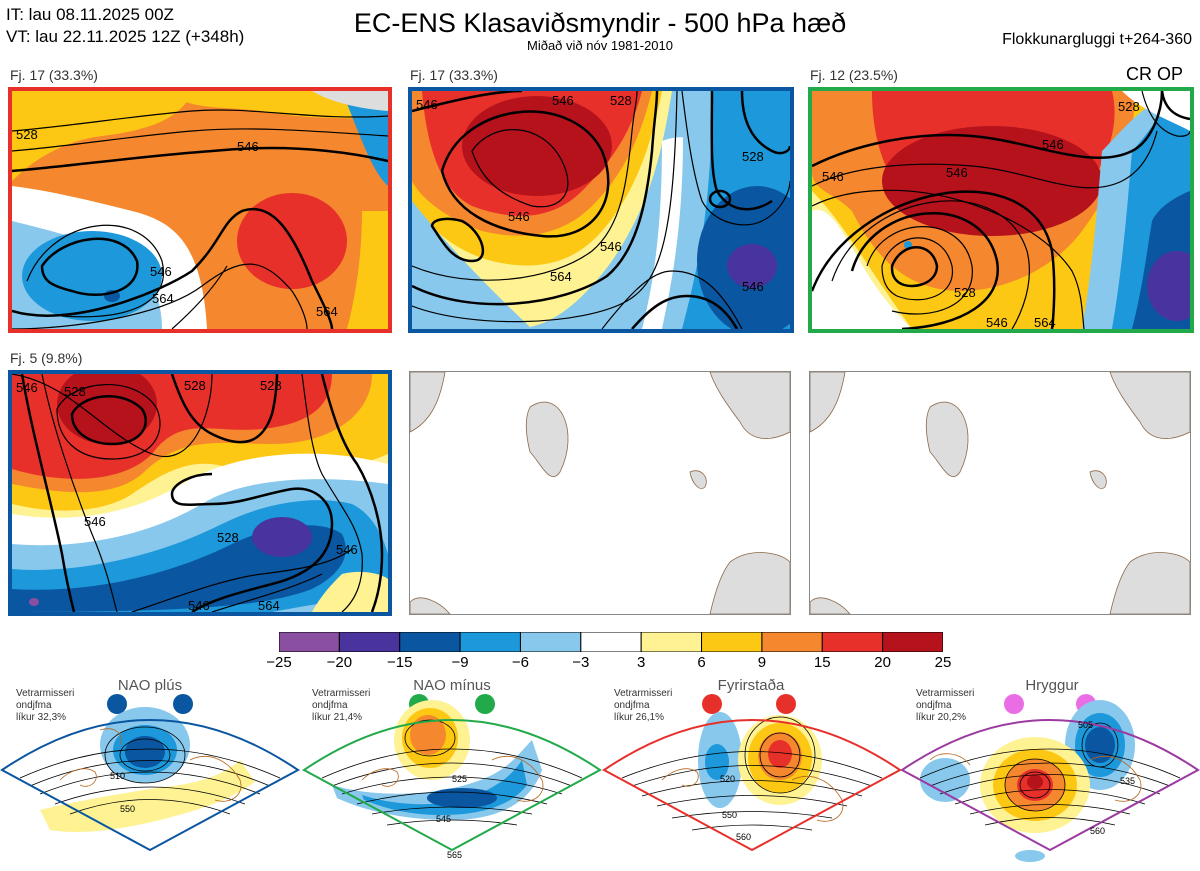  I want to click on cluster-4-map: 546 528 528 528 546 528 546 546 564, so click(200, 493).